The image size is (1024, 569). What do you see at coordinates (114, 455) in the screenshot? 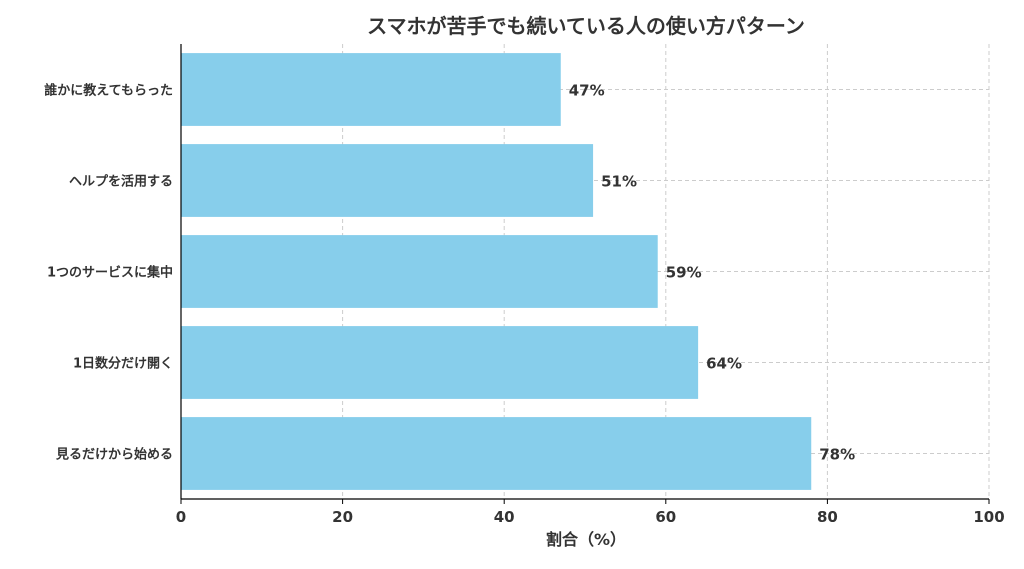
I see `category-label: 見るだけから始める` at bounding box center [114, 455].